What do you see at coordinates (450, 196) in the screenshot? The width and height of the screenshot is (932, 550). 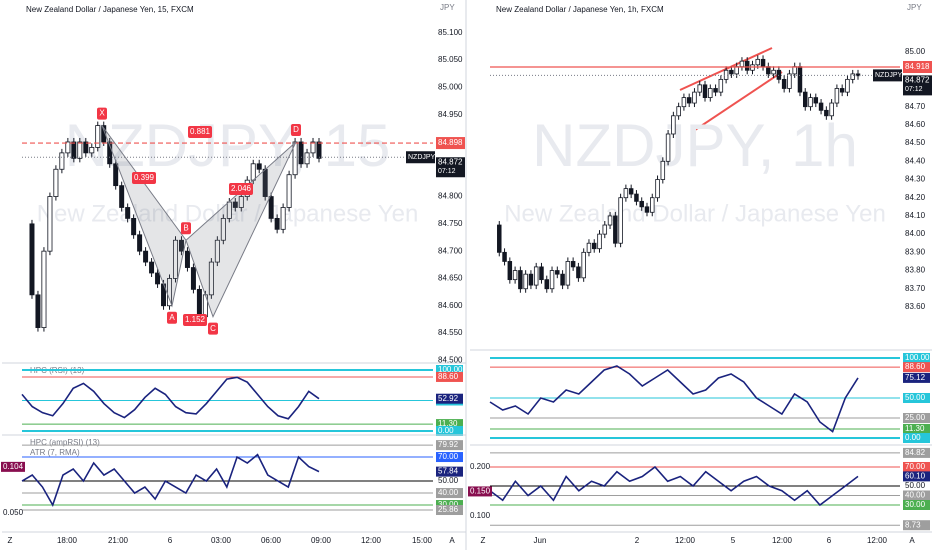 I see `y-tick-label: 84.800` at bounding box center [450, 196].